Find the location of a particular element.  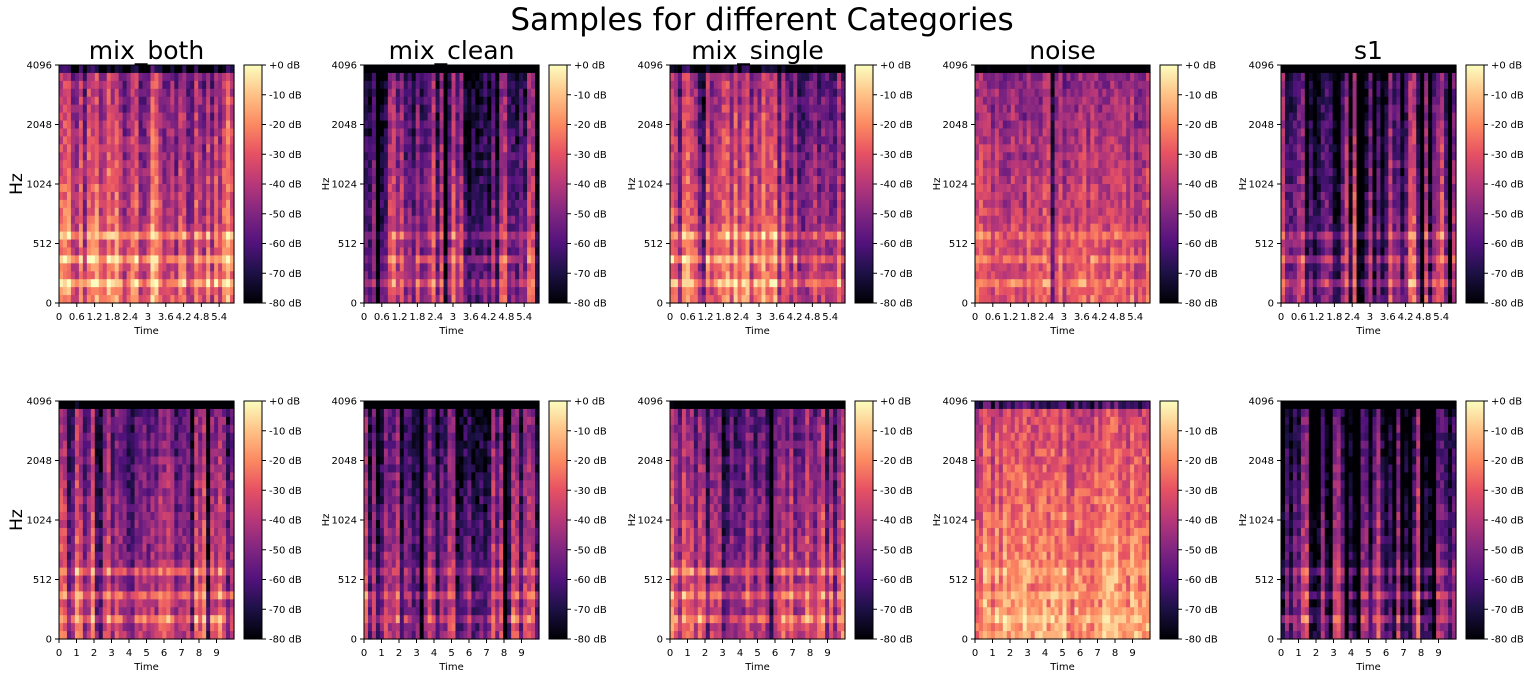

x-tick-label: 0.6 is located at coordinates (382, 317).